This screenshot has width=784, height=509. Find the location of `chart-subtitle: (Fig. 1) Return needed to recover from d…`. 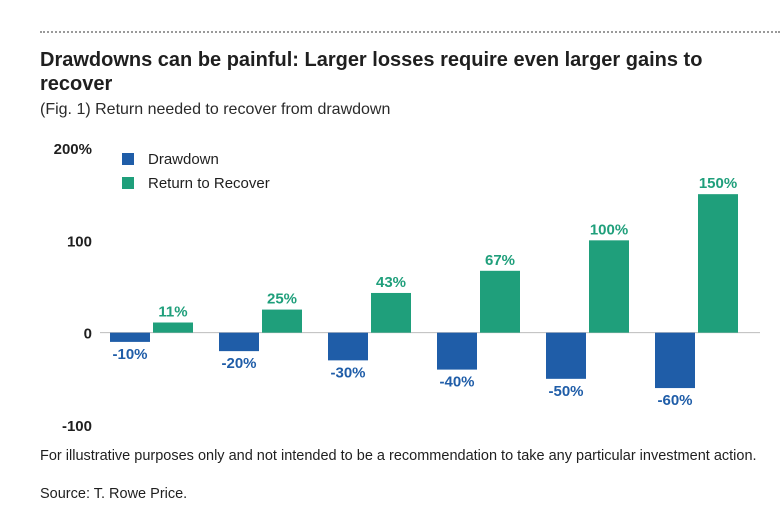

chart-subtitle: (Fig. 1) Return needed to recover from d… is located at coordinates (215, 109).